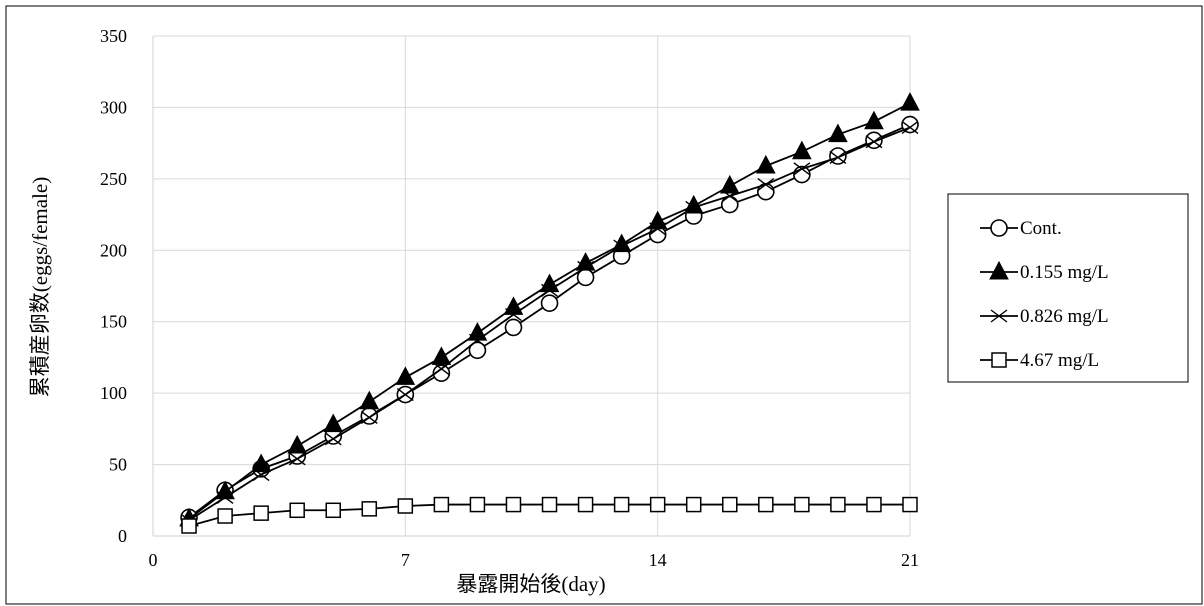 The height and width of the screenshot is (606, 1204). I want to click on y-tick-label: 150, so click(113, 322).